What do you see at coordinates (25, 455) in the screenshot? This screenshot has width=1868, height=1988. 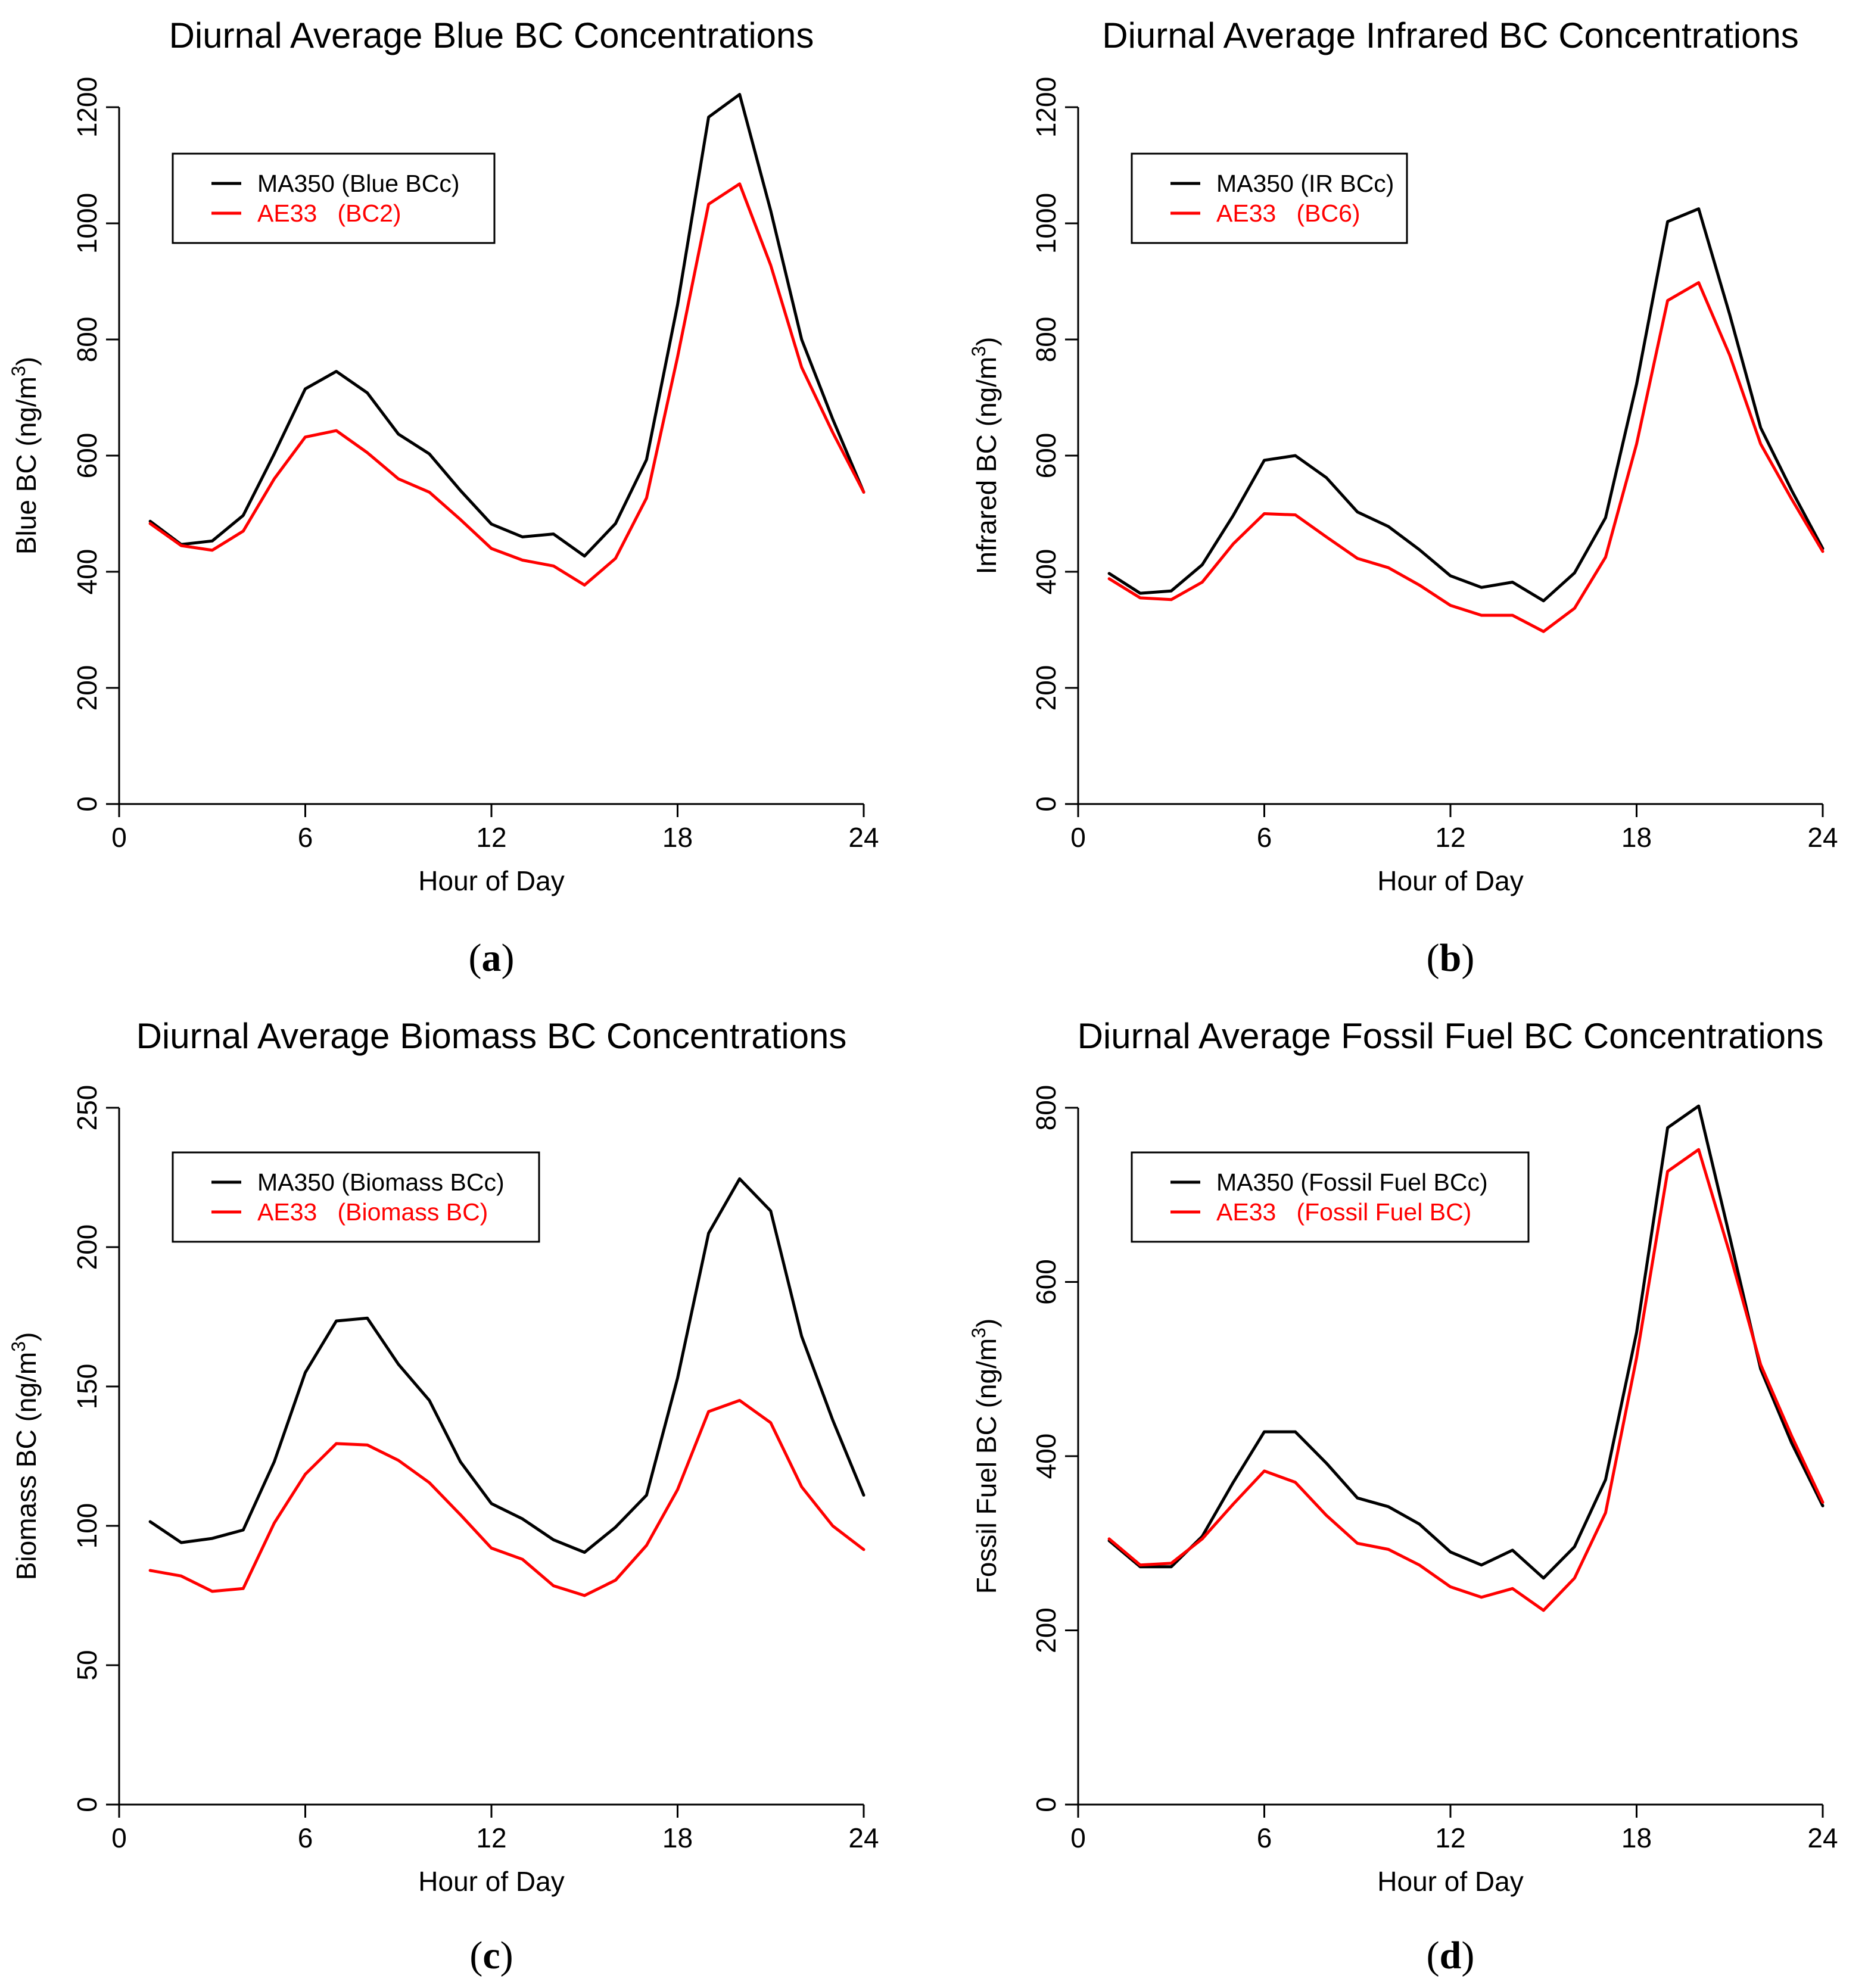 I see `y-axis-label: Blue BC (ng/m3)` at bounding box center [25, 455].